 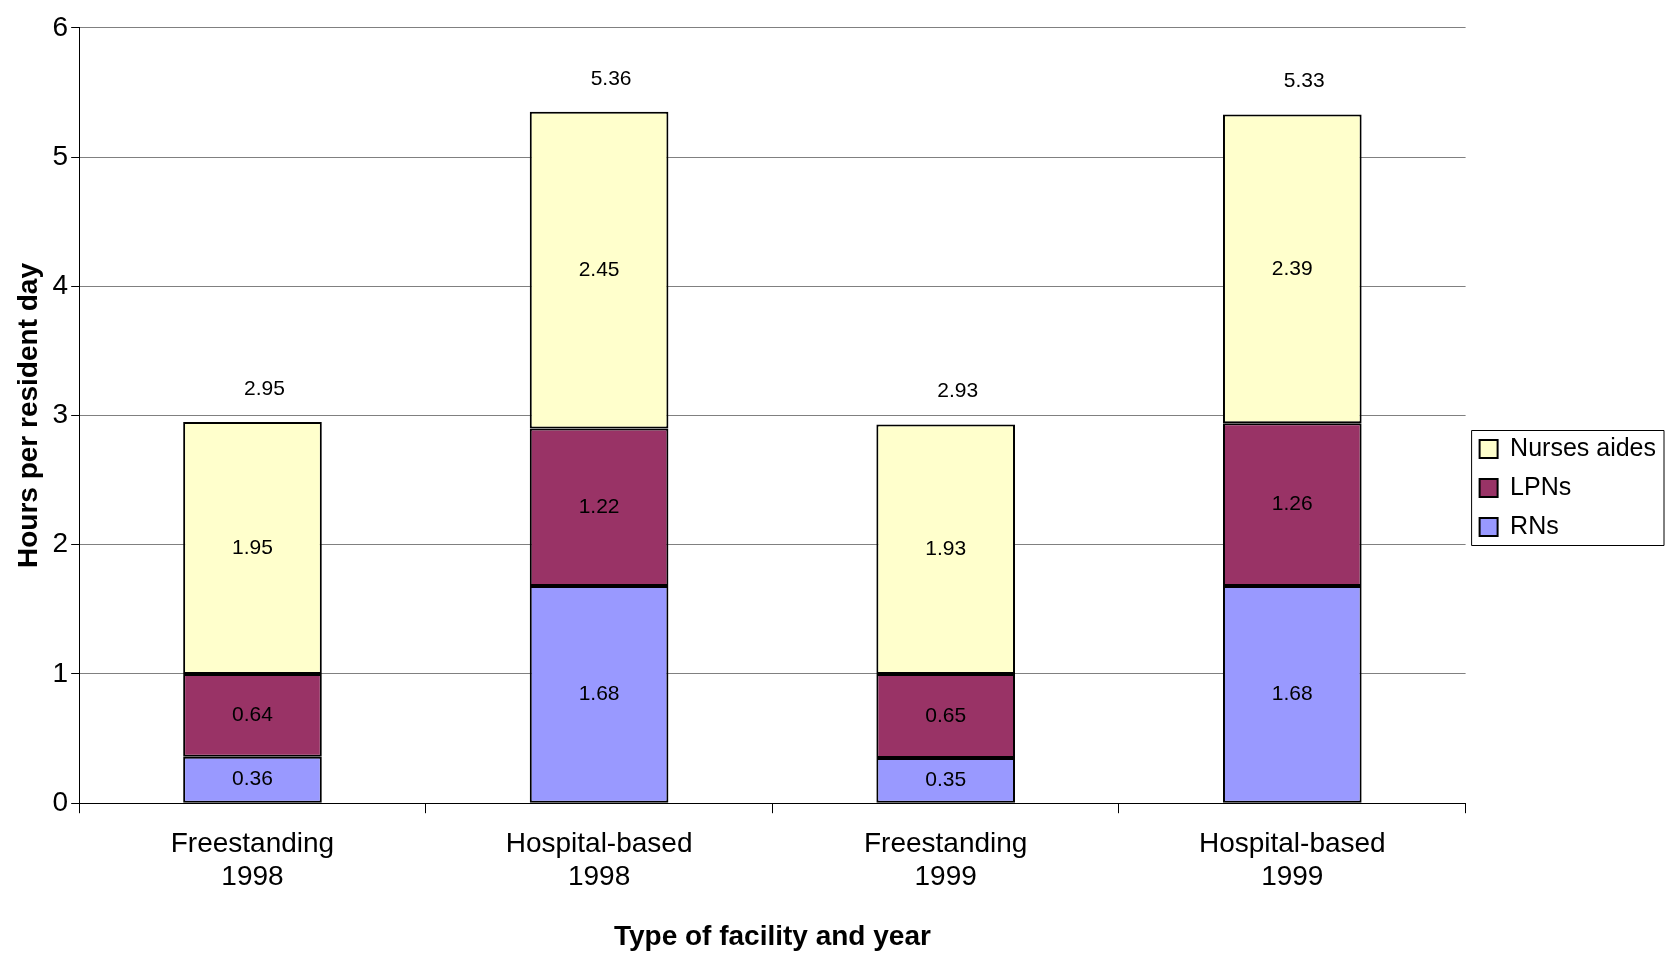 What do you see at coordinates (60, 414) in the screenshot?
I see `y-tick-label: 3` at bounding box center [60, 414].